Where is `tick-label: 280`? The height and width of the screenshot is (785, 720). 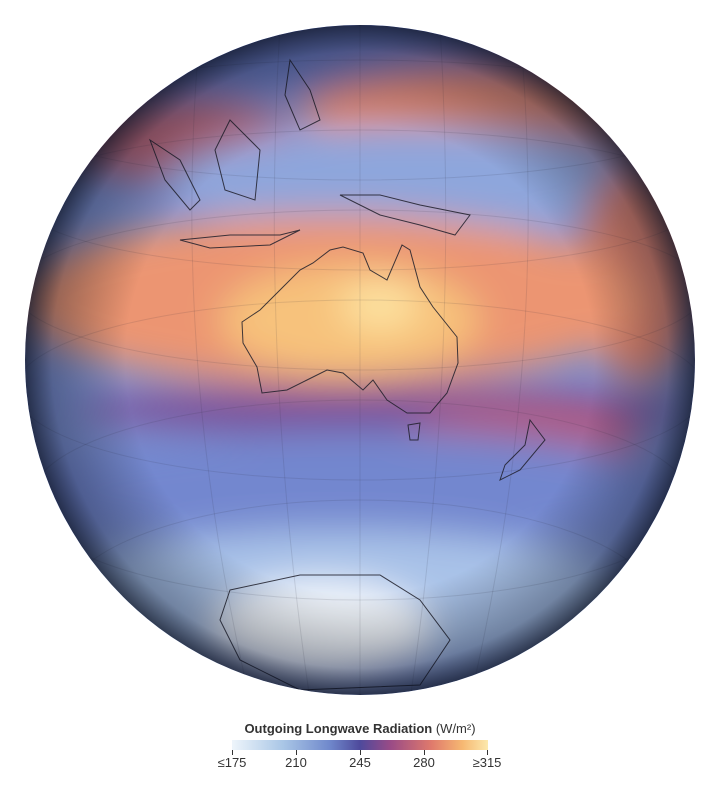 tick-label: 280 is located at coordinates (424, 762).